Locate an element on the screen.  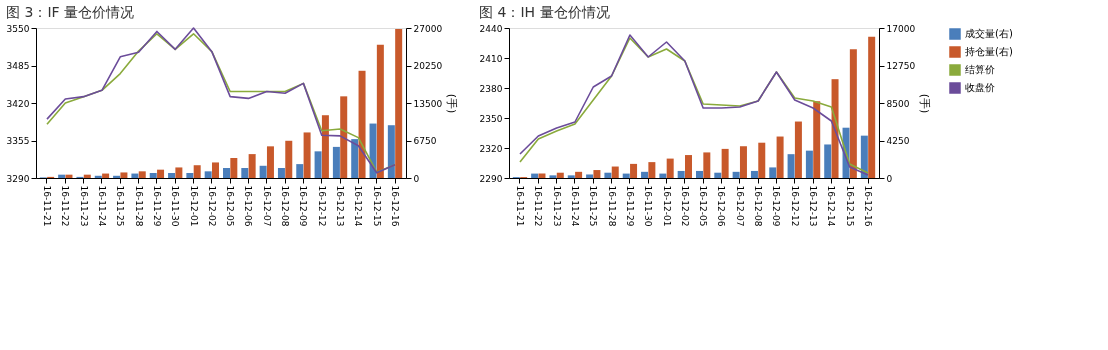
y-tick-label: 3420 is located at coordinates (18, 103).